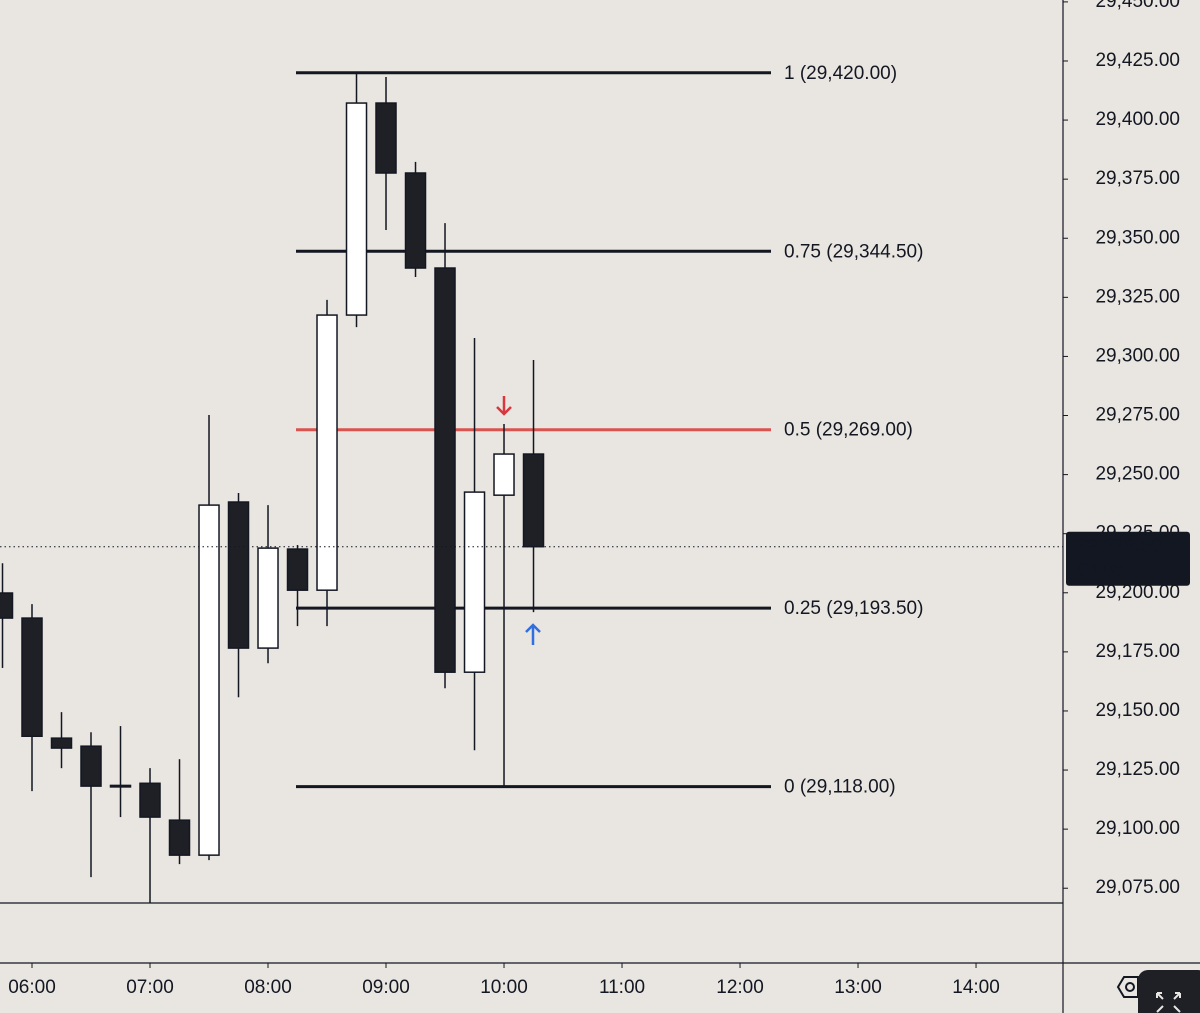  Describe the element at coordinates (1137, 710) in the screenshot. I see `y-tick-label: 29,150.00` at that location.